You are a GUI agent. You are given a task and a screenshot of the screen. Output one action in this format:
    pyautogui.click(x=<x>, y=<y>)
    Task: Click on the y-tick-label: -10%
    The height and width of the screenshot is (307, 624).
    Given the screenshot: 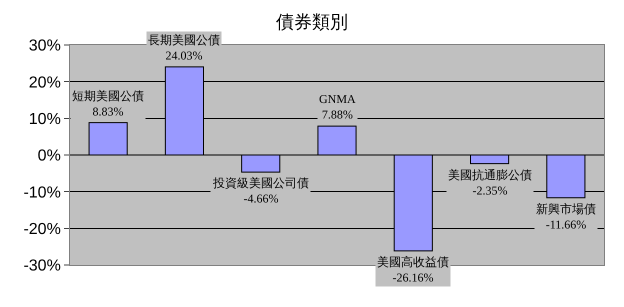 What is the action you would take?
    pyautogui.click(x=42, y=193)
    